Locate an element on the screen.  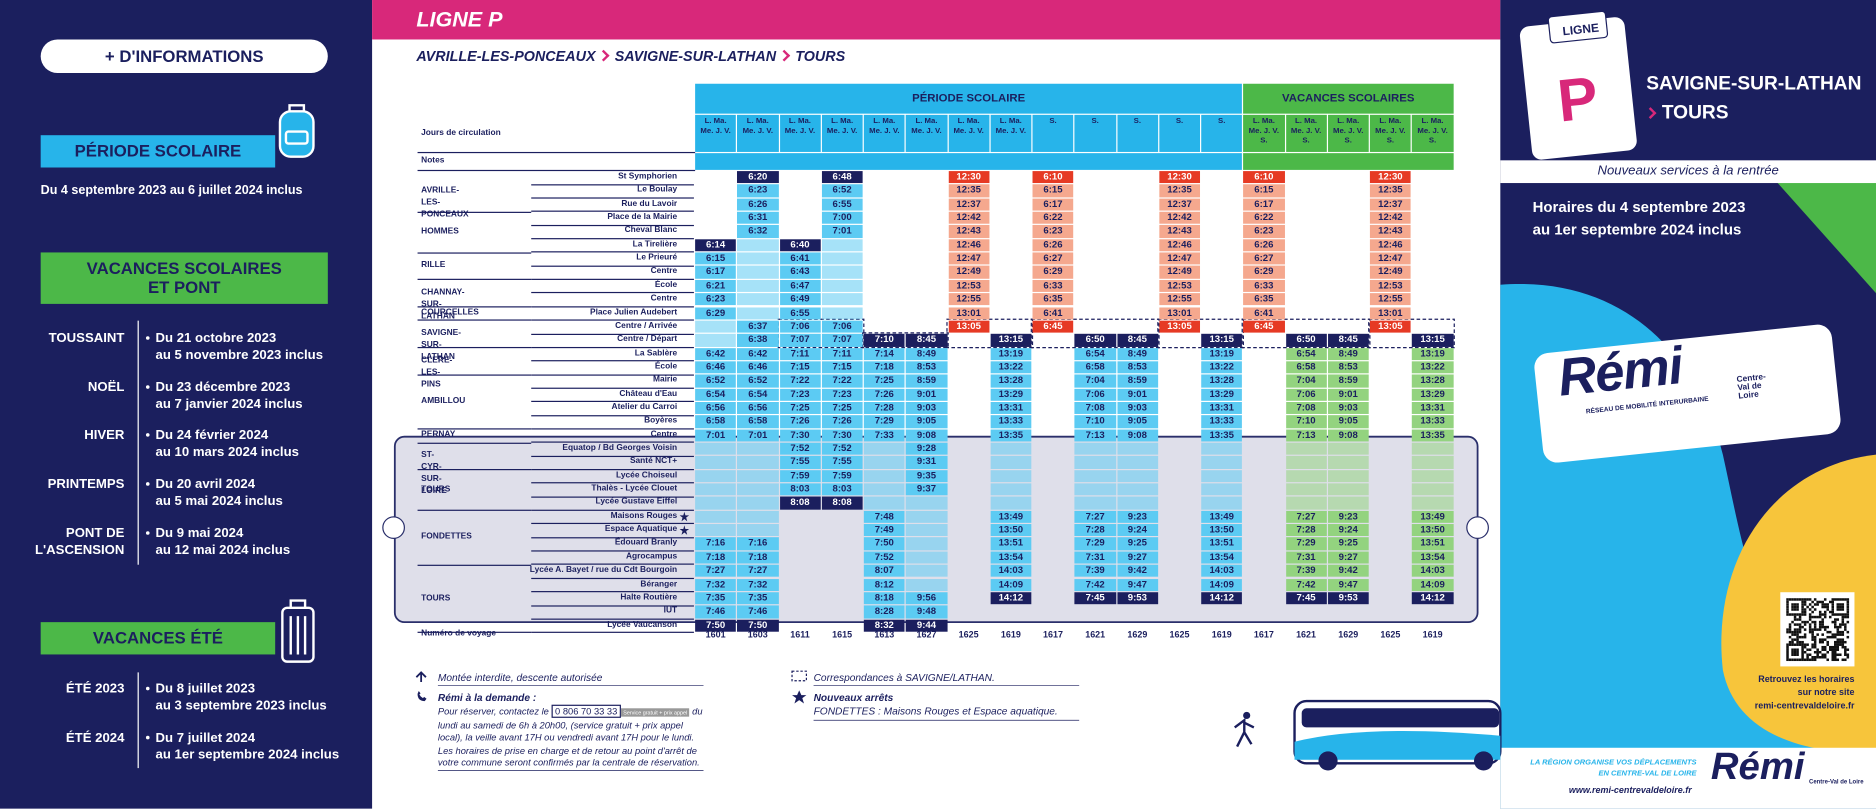
date-line: Du 20 avril 2024 is located at coordinates (214, 484).